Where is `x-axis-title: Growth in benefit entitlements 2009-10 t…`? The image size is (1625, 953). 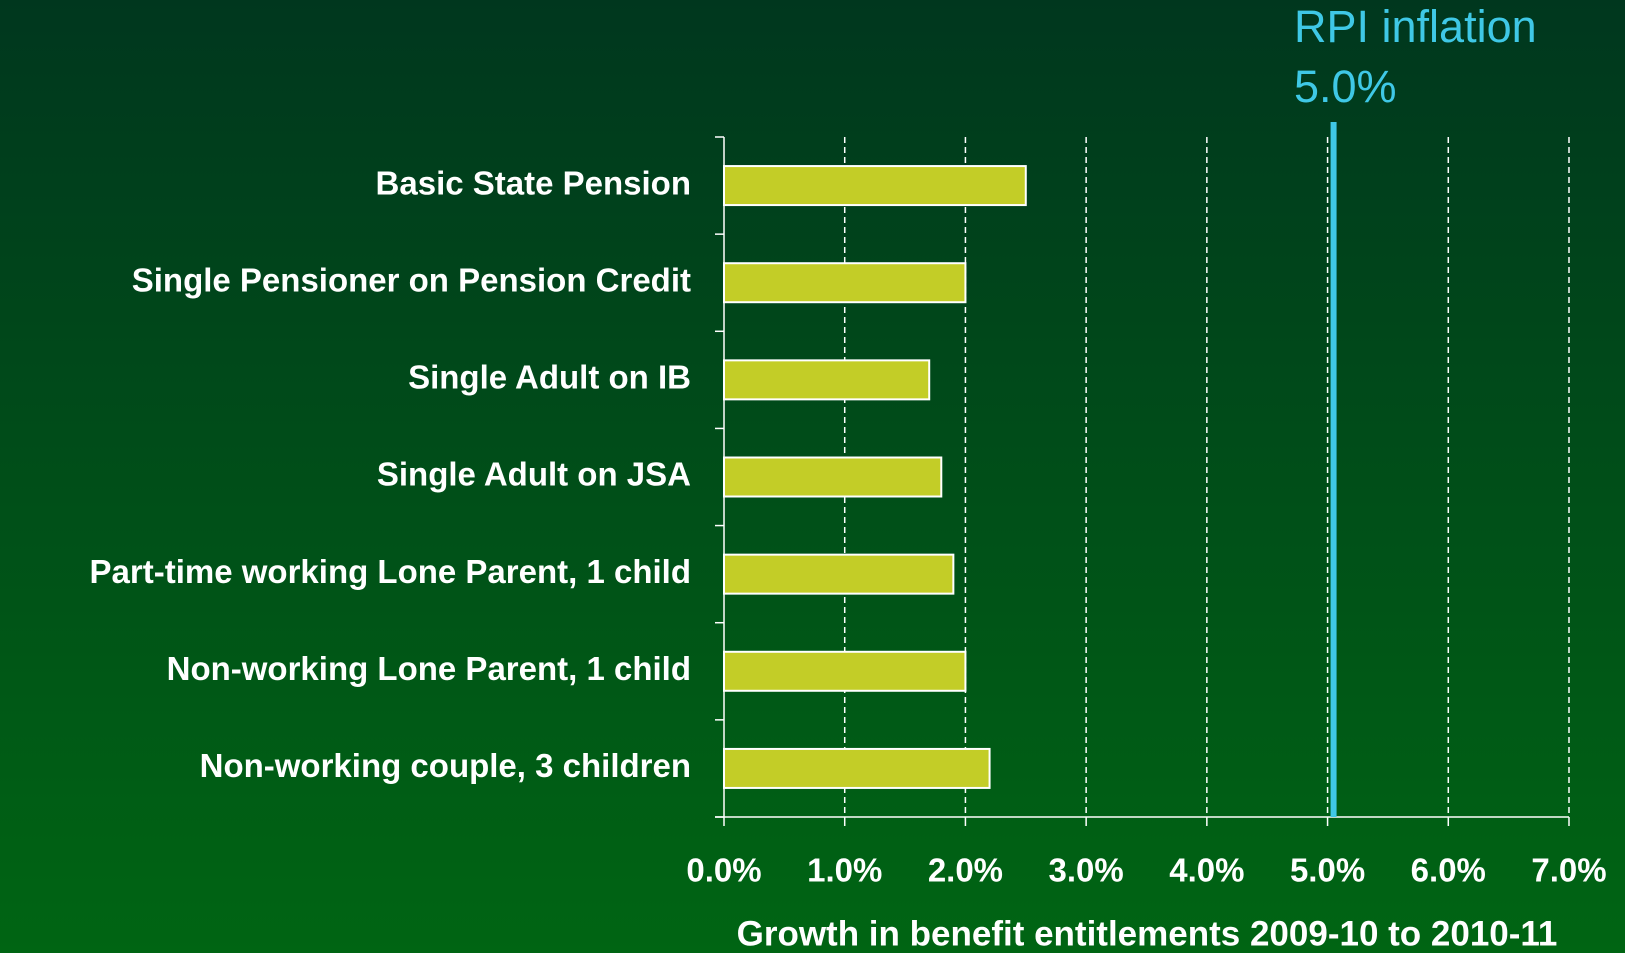
x-axis-title: Growth in benefit entitlements 2009-10 t… is located at coordinates (1147, 933).